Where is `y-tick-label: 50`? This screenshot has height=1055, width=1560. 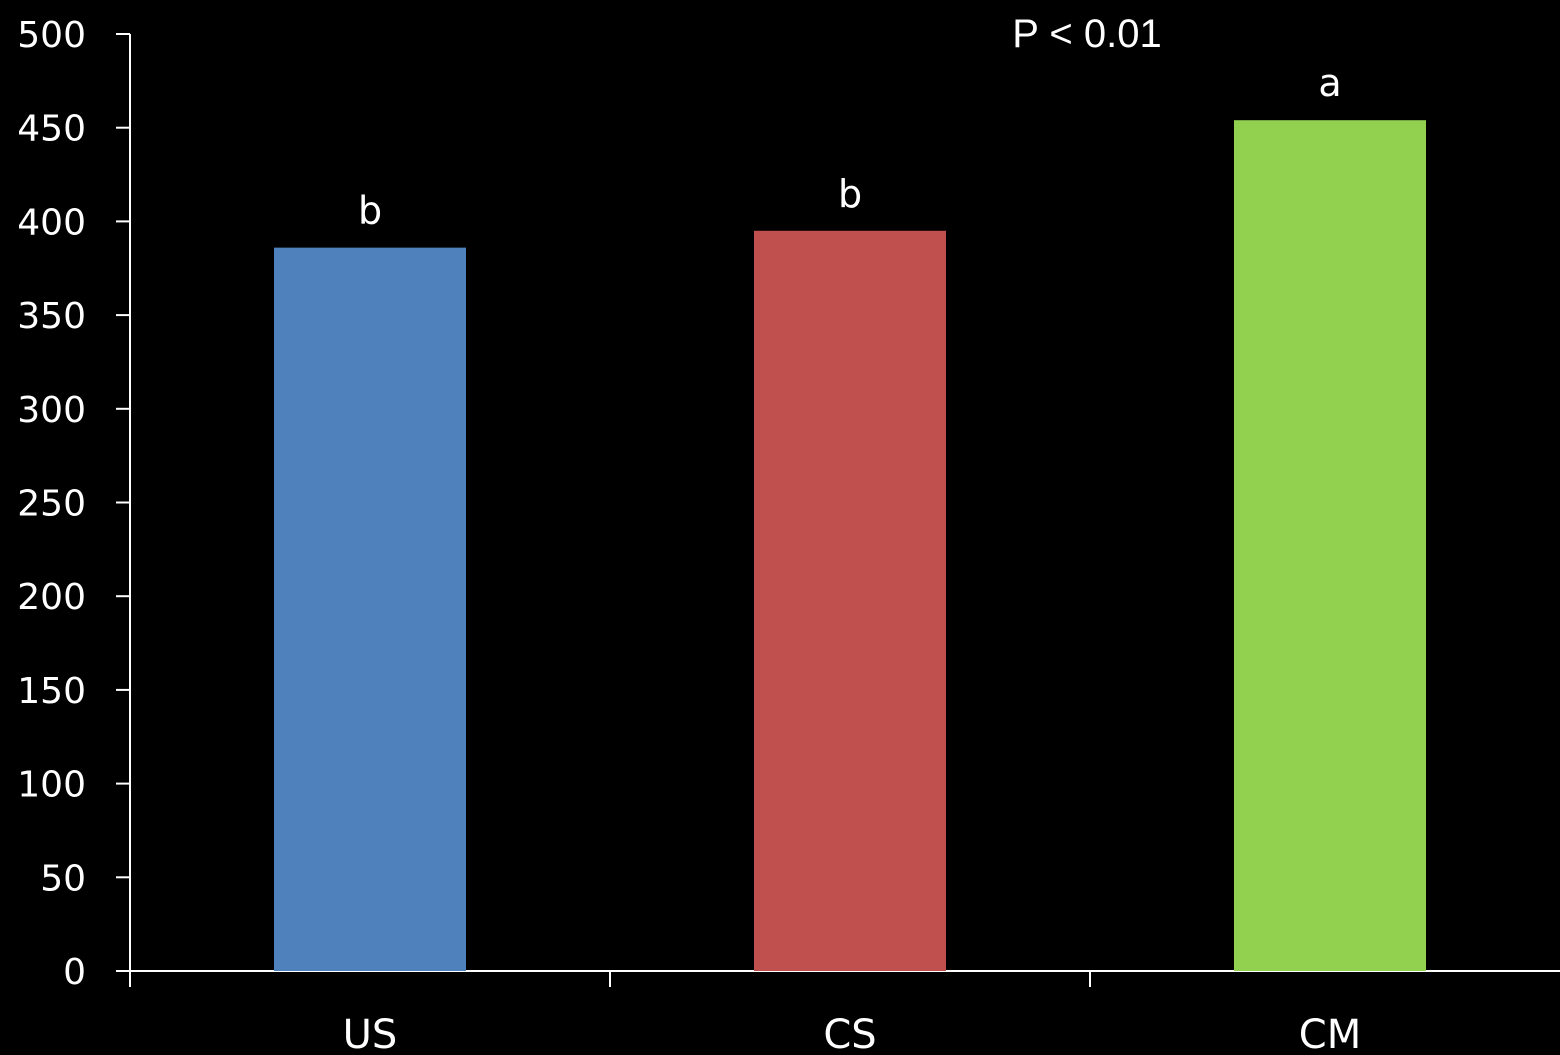
y-tick-label: 50 is located at coordinates (63, 878).